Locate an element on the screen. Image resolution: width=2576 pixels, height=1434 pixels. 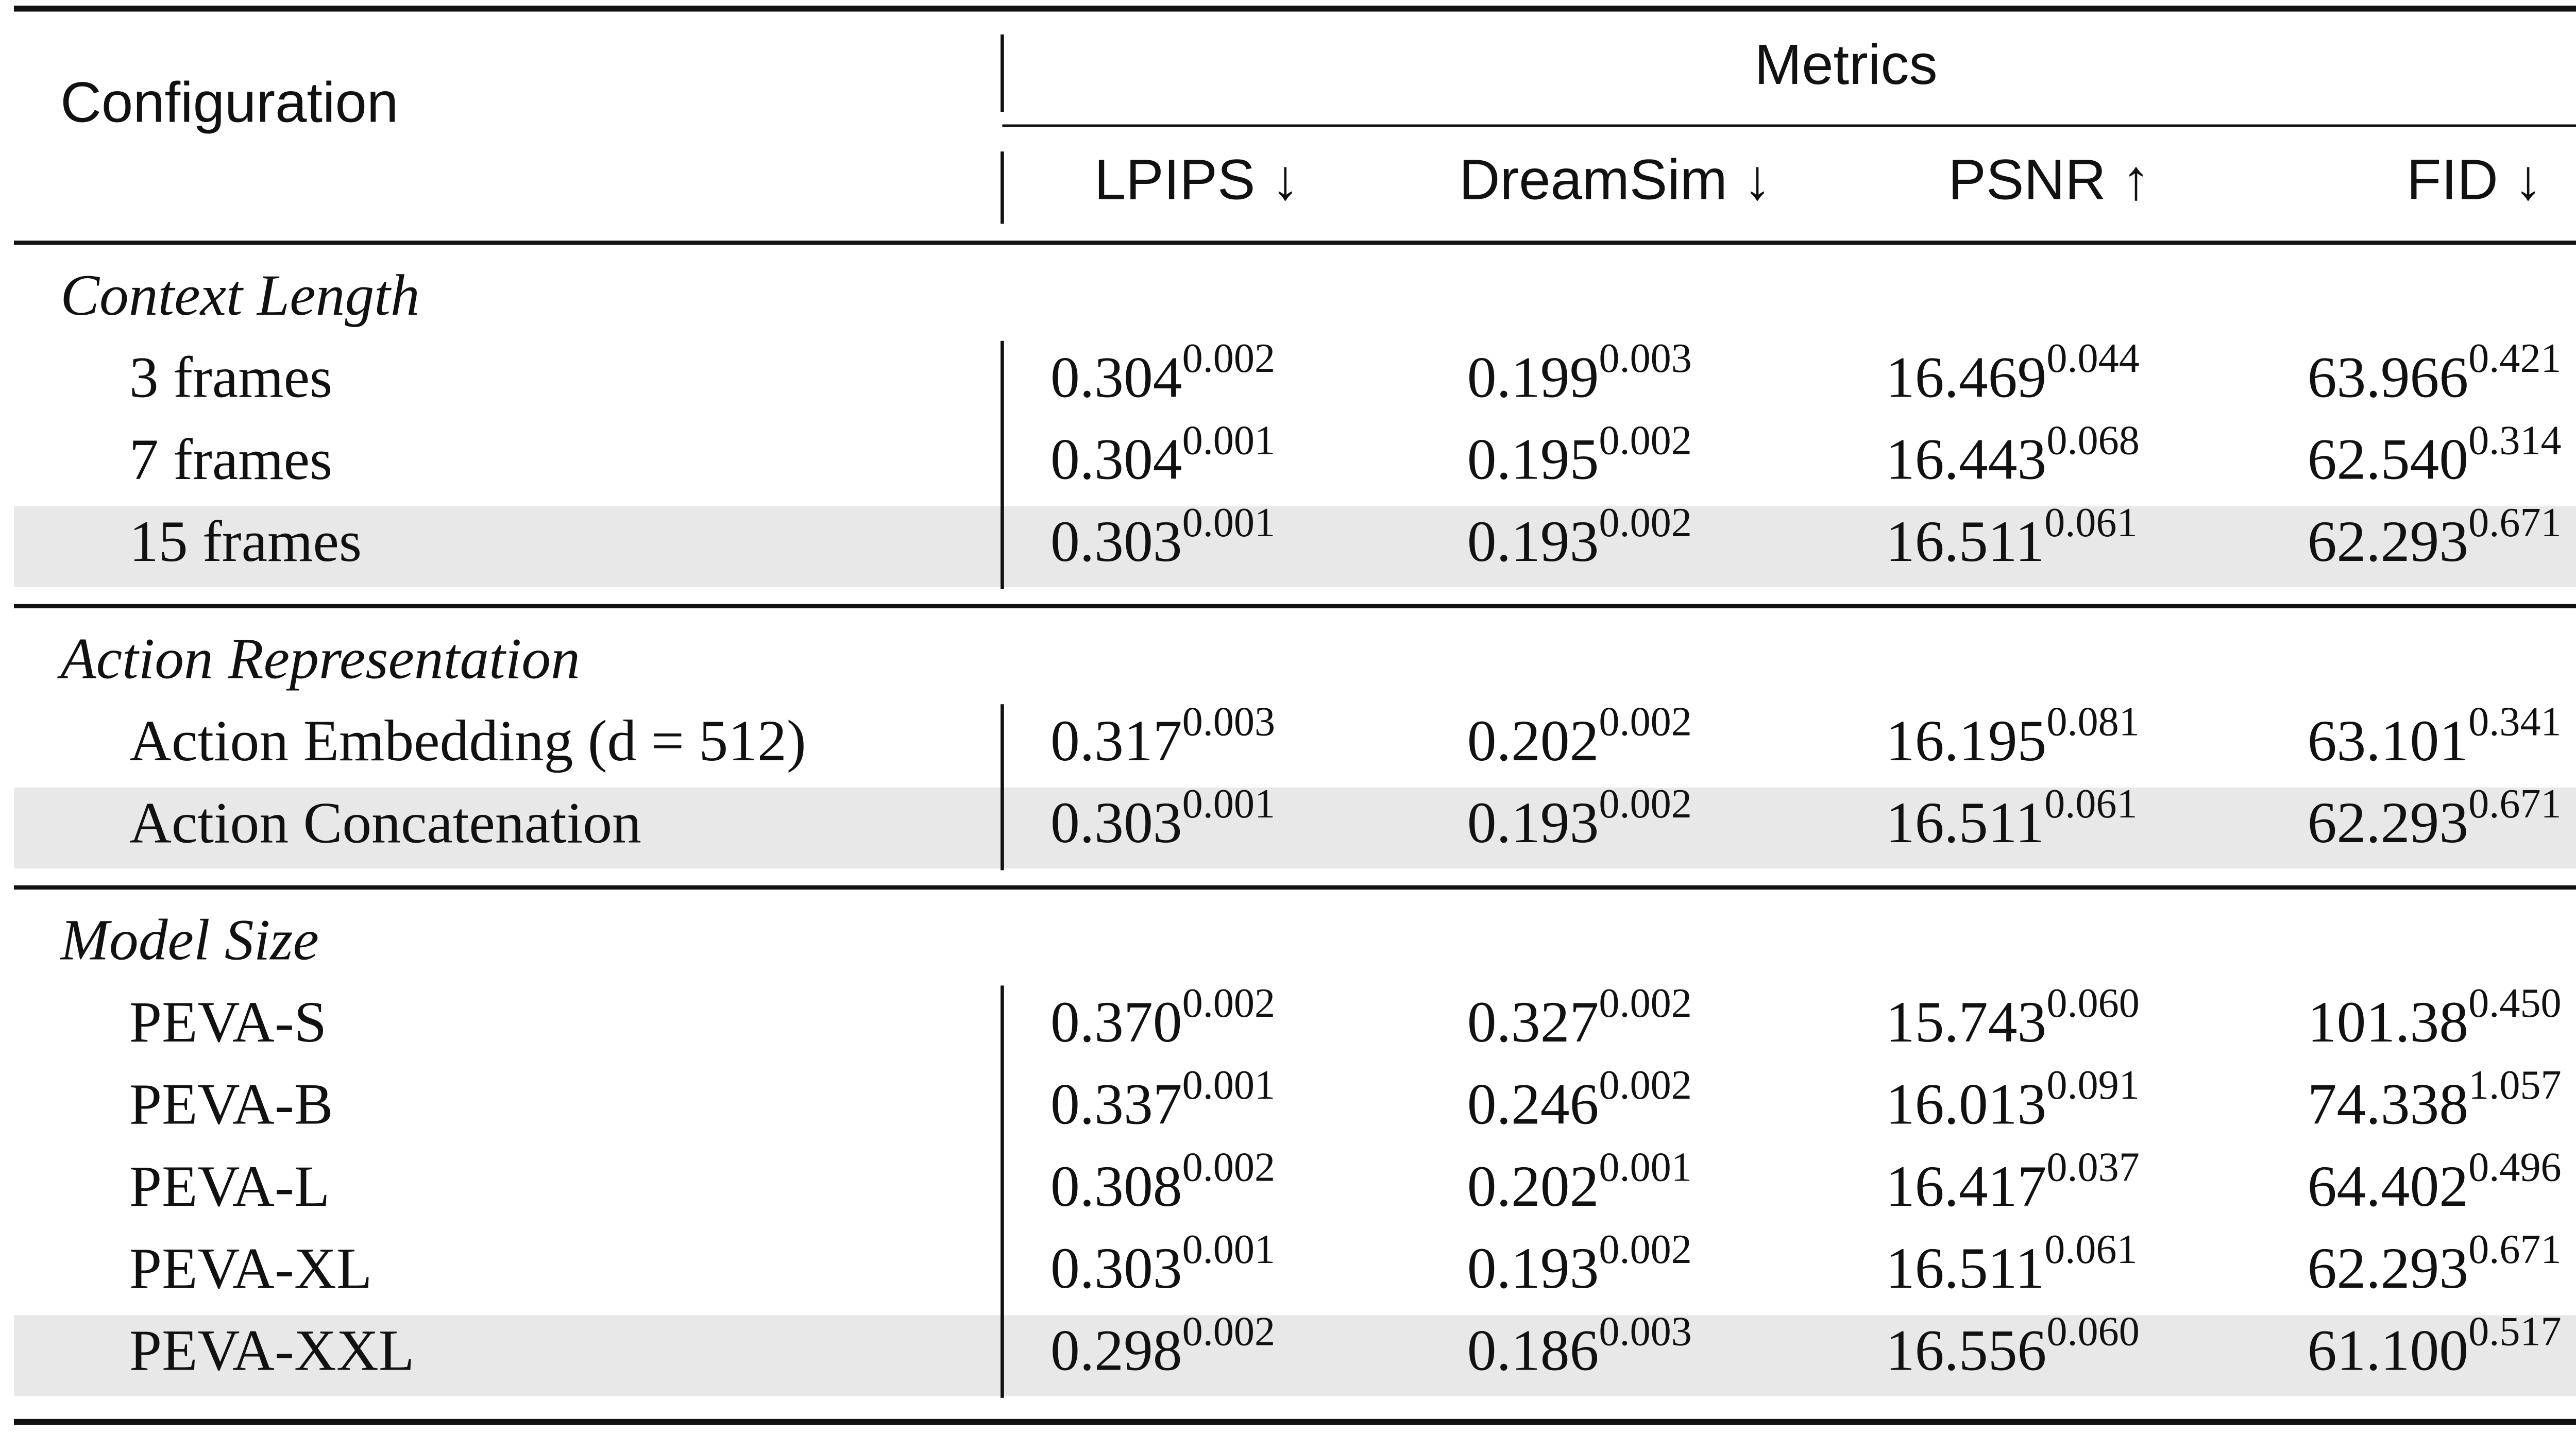
cell-value: 0.186 is located at coordinates (1533, 1350).